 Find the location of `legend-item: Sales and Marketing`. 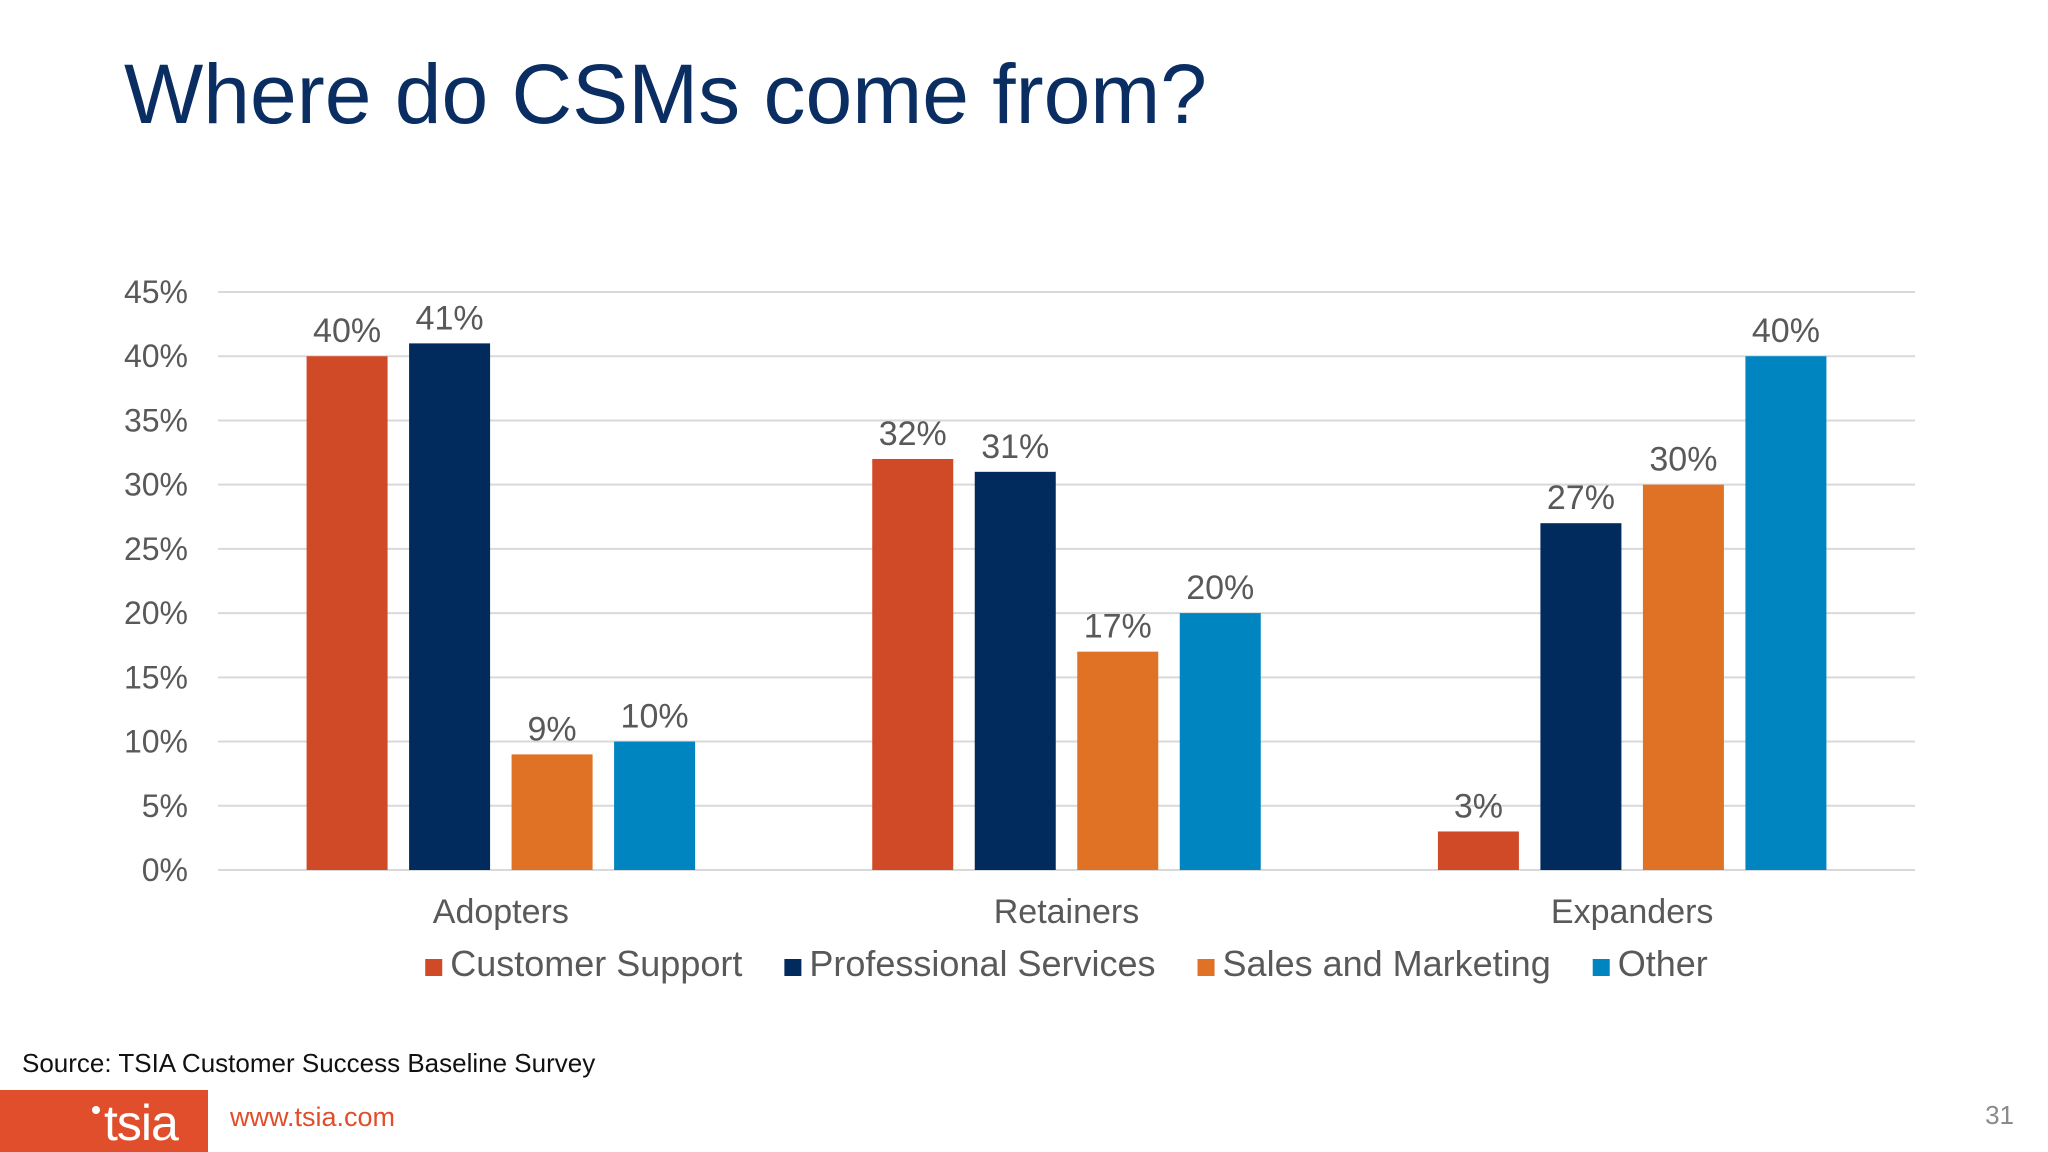

legend-item: Sales and Marketing is located at coordinates (1374, 963).